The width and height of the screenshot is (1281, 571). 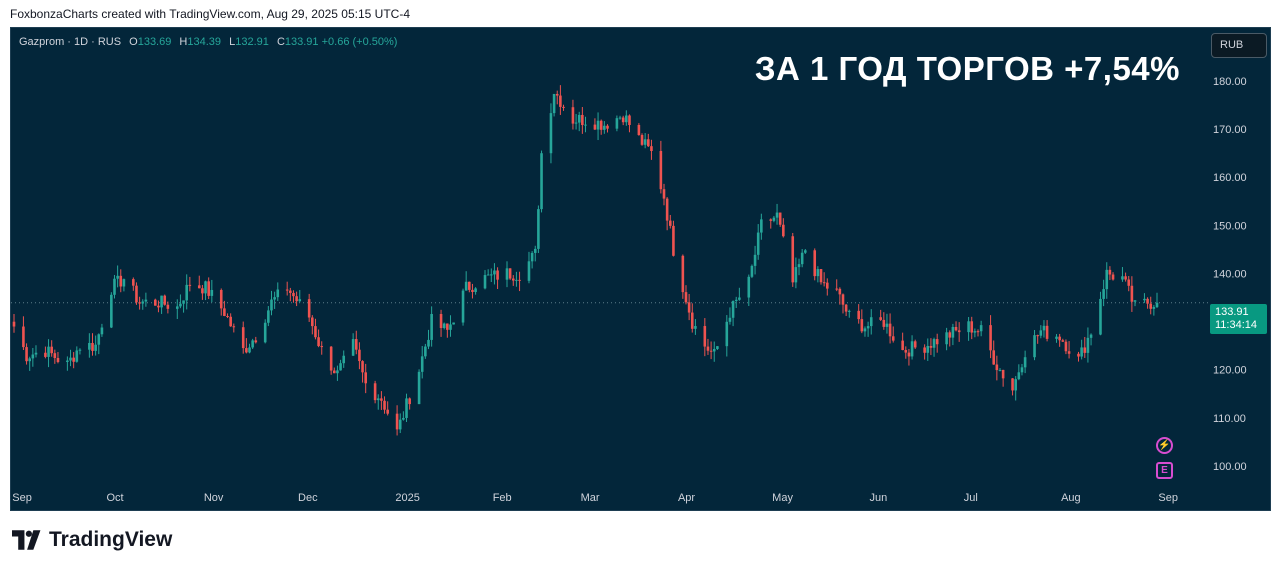 I want to click on earnings-icon: E, so click(x=1164, y=470).